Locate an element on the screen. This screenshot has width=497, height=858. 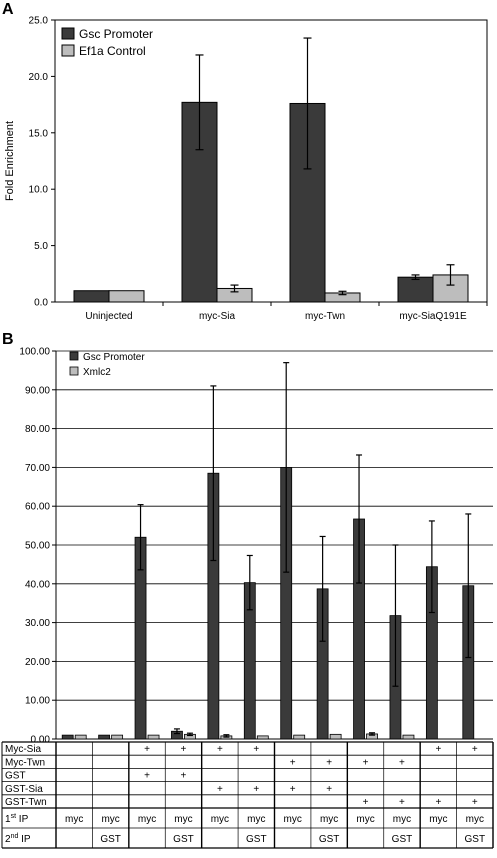
x-tick-label: myc-SiaQ191E is located at coordinates (433, 316).